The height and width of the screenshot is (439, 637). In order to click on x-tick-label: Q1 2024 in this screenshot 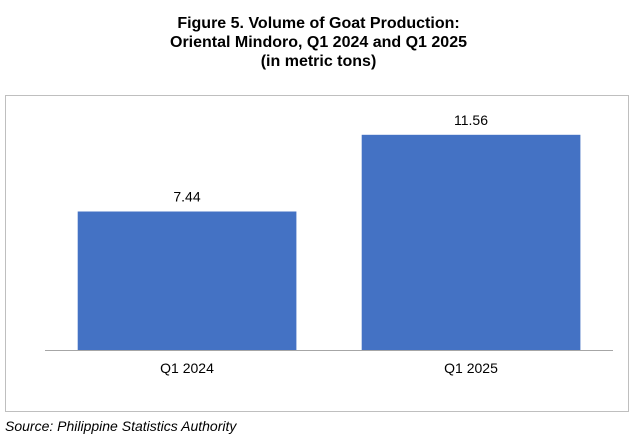, I will do `click(187, 368)`.